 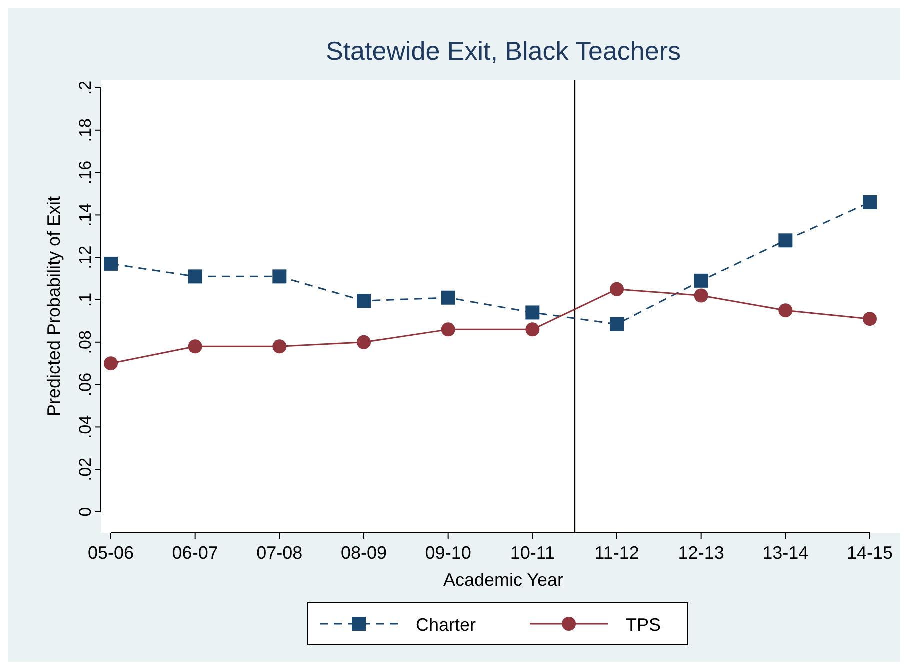 What do you see at coordinates (85, 258) in the screenshot?
I see `y-tick-label: .12` at bounding box center [85, 258].